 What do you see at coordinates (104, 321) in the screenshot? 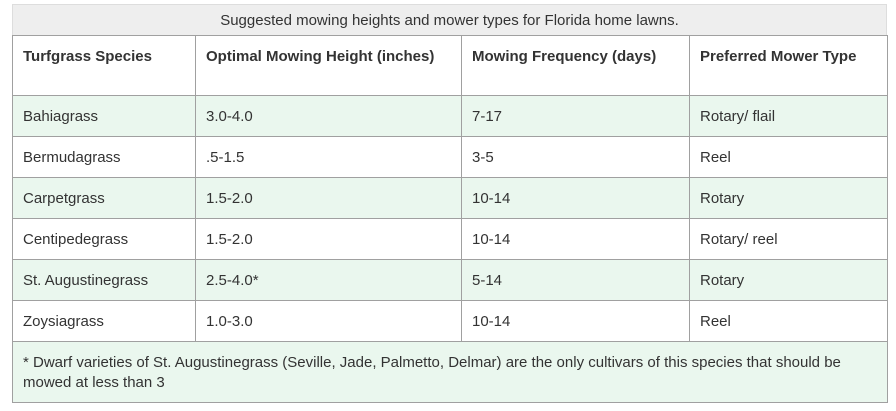
I see `cell-species: Zoysiagrass` at bounding box center [104, 321].